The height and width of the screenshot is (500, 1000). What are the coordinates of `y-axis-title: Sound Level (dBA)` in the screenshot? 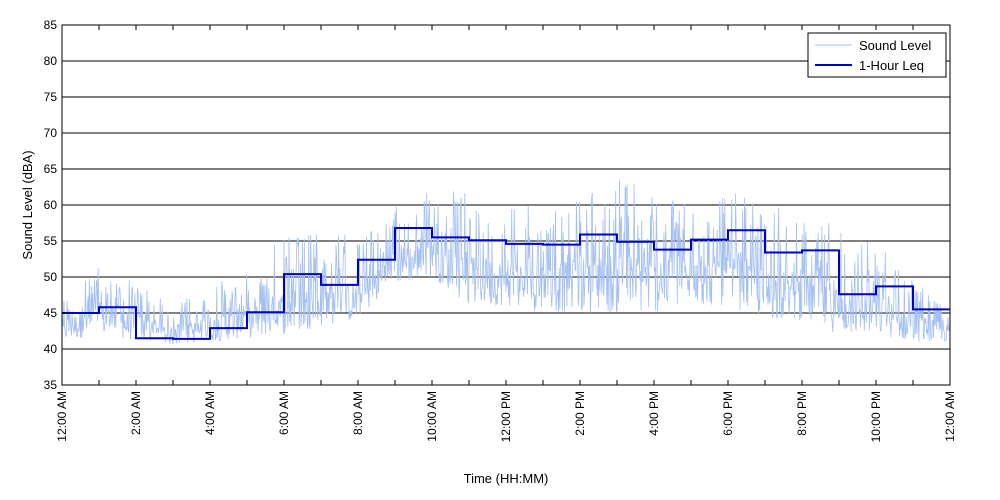 It's located at (27, 204).